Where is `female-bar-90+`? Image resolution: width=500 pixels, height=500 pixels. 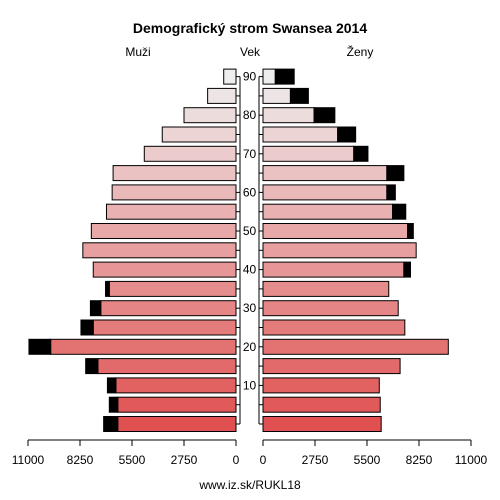 female-bar-90+ is located at coordinates (269, 76).